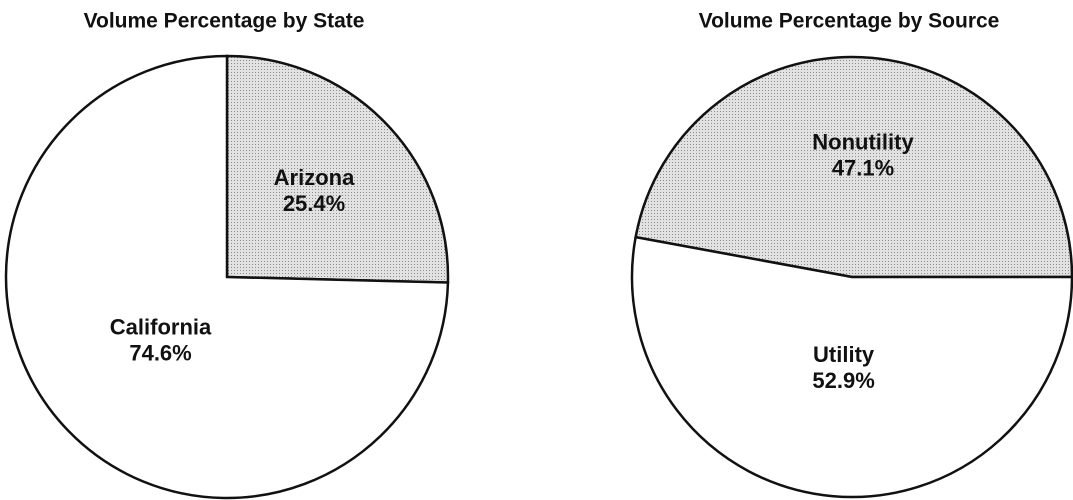 The image size is (1073, 500). Describe the element at coordinates (314, 203) in the screenshot. I see `slice-value-label: 25.4%` at that location.